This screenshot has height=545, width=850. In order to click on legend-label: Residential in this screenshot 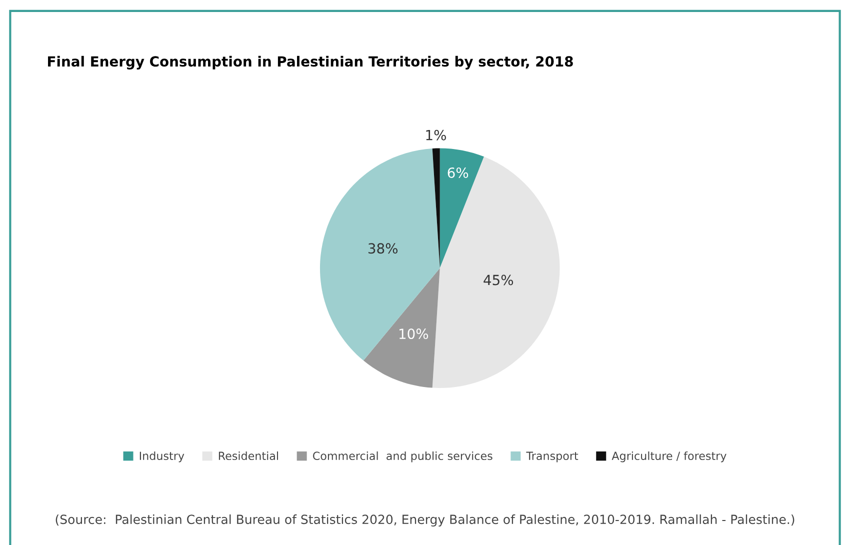, I will do `click(248, 455)`.